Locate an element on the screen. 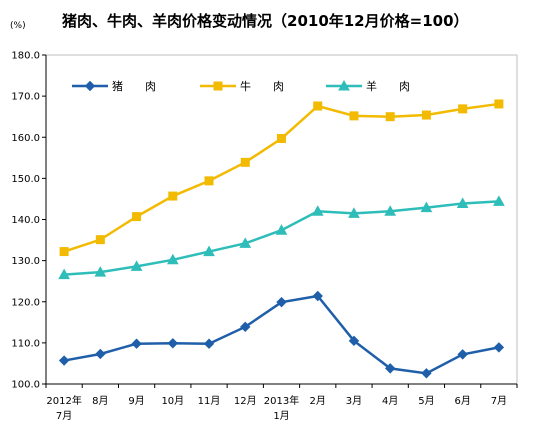 This screenshot has height=438, width=535. x-tick-label: 8月 is located at coordinates (100, 401).